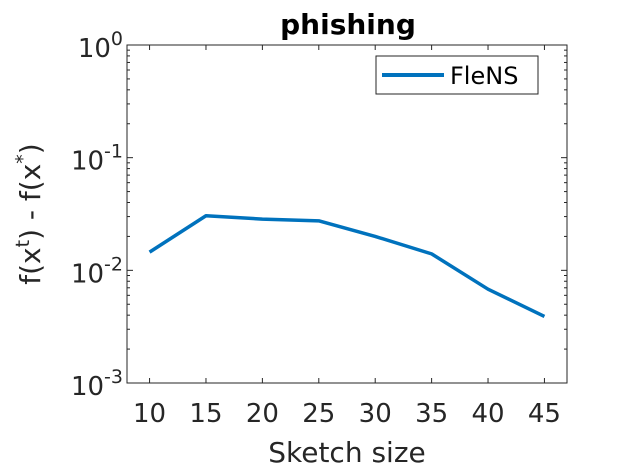 The width and height of the screenshot is (627, 470). I want to click on y-tick-label: 10⁻², so click(97, 271).